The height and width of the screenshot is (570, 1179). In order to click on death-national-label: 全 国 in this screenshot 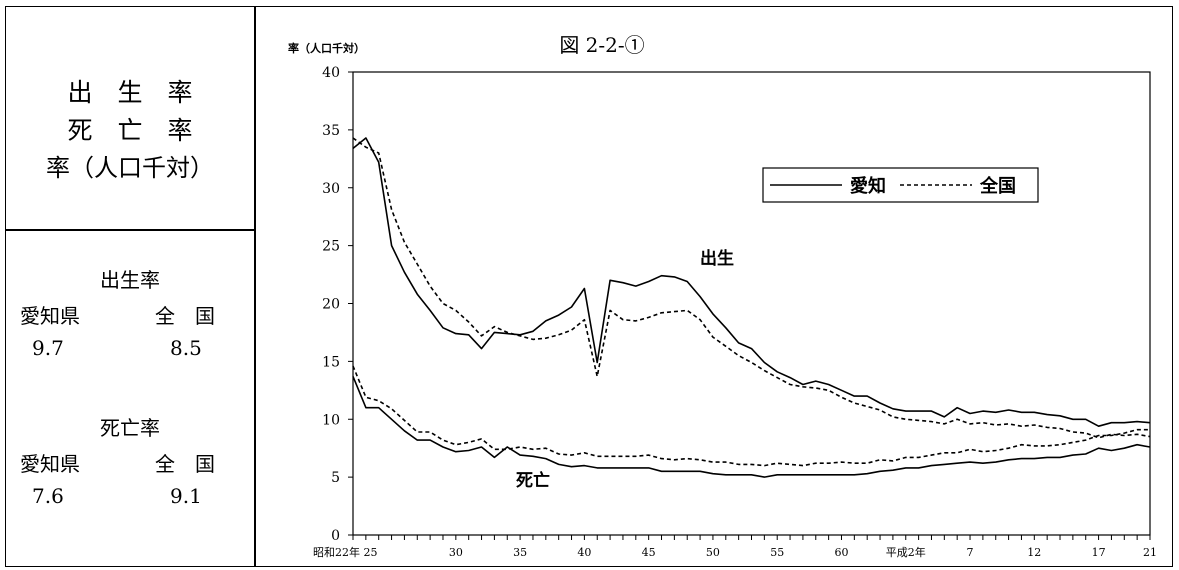, I will do `click(185, 464)`.